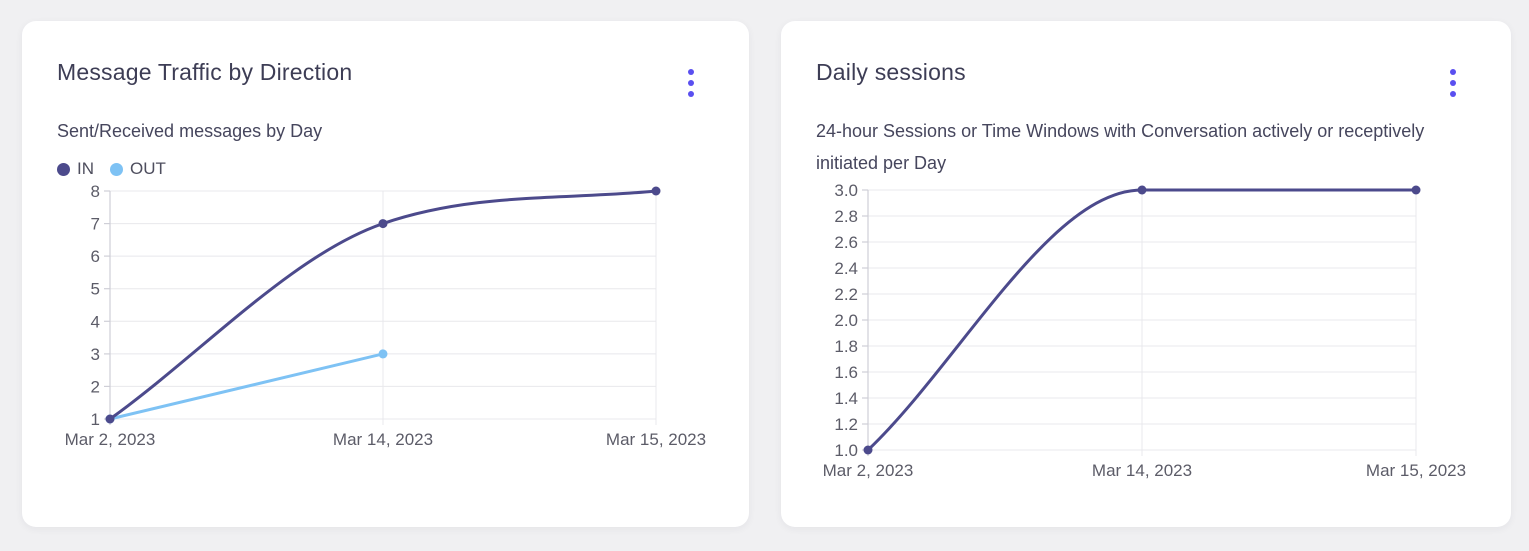 This screenshot has height=551, width=1529. I want to click on y-tick-label: 2.6, so click(846, 242).